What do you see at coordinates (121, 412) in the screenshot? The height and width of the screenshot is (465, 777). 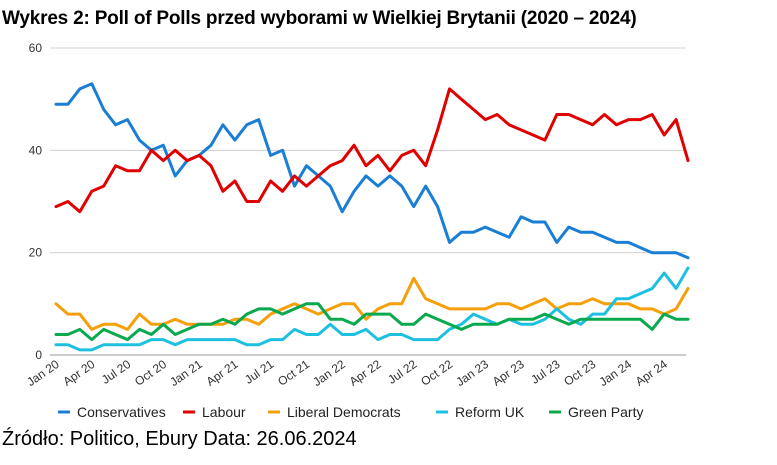 I see `legend-label: Conservatives` at bounding box center [121, 412].